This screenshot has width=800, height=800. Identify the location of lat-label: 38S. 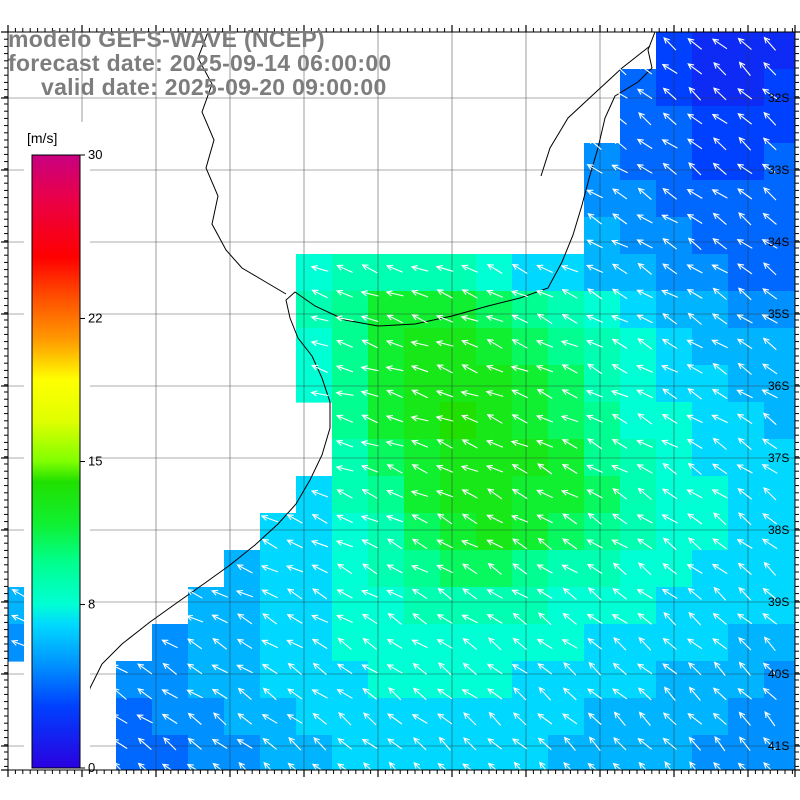
(778, 530).